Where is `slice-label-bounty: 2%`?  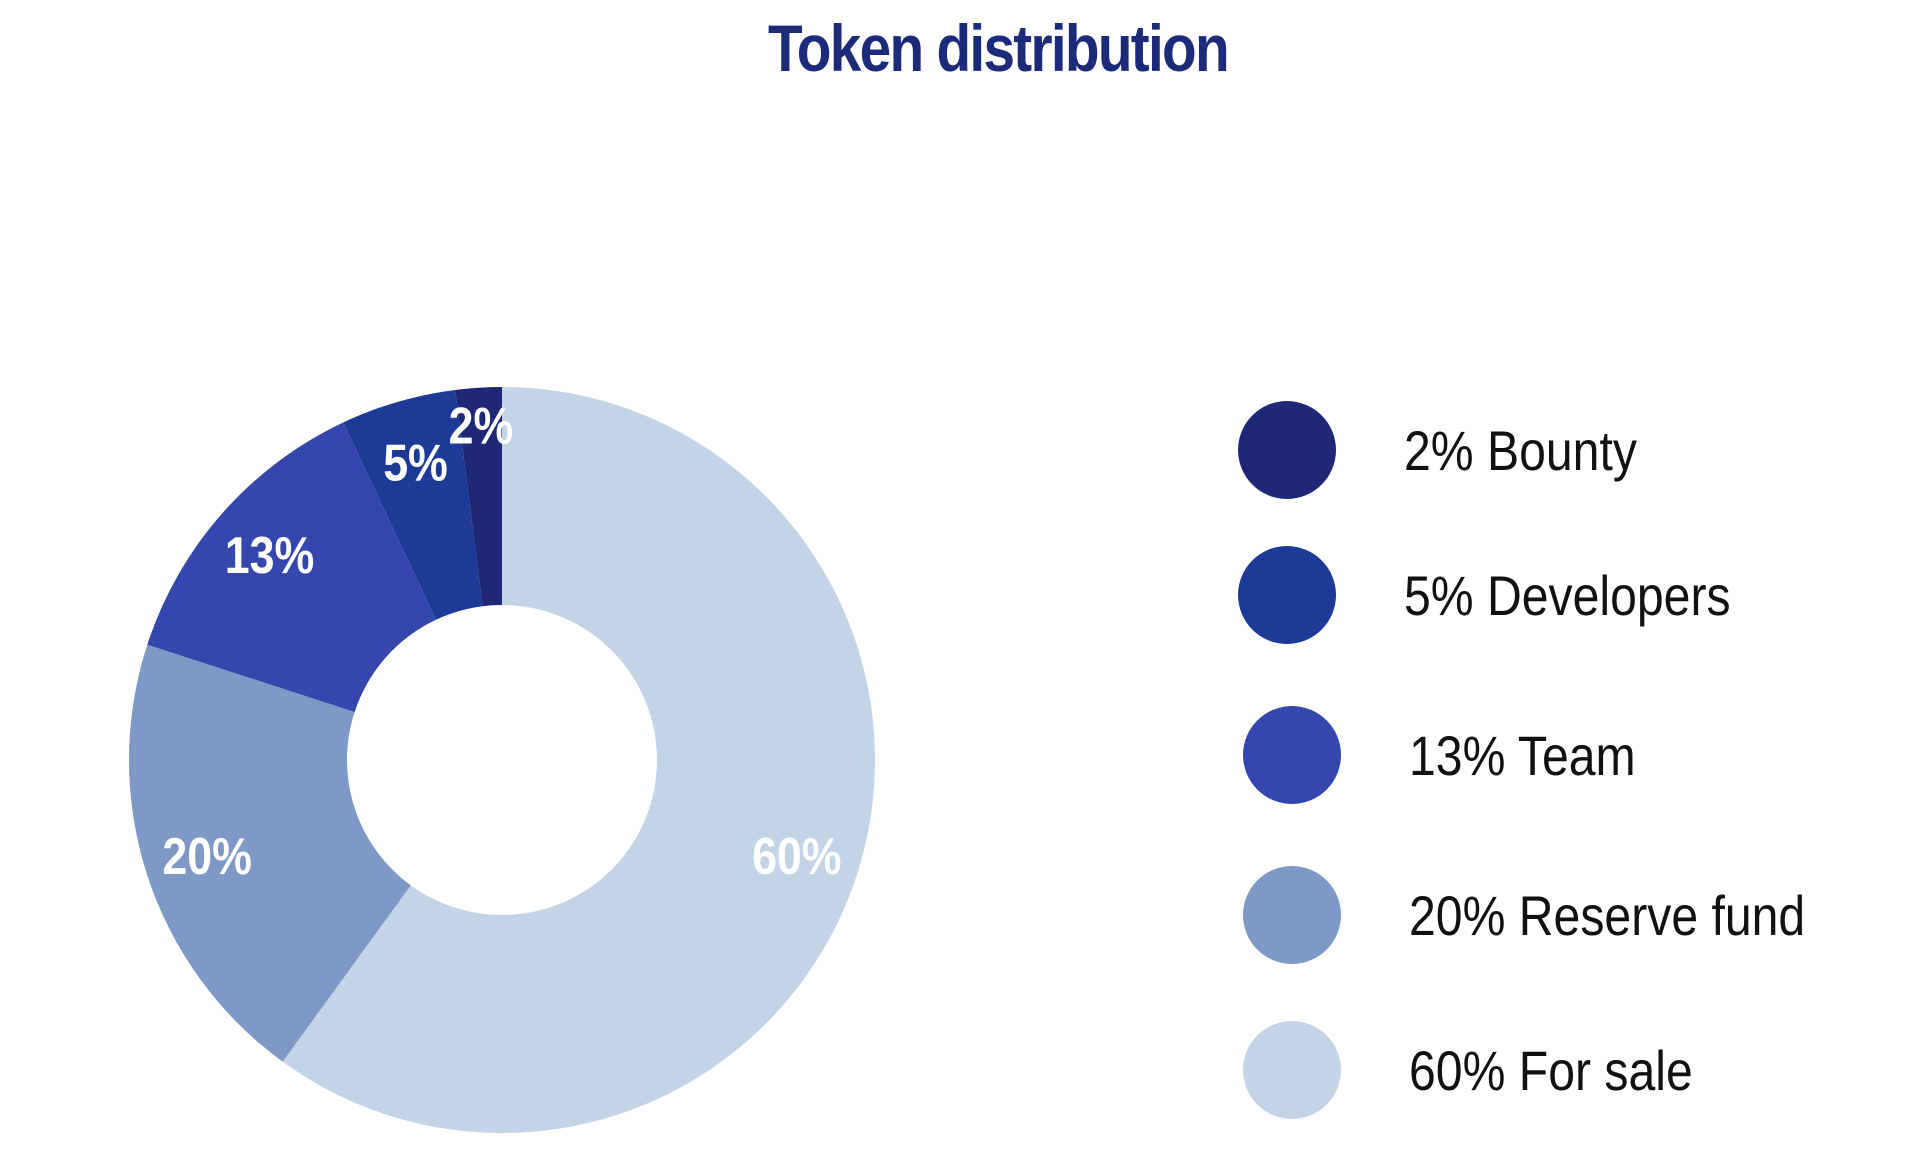 slice-label-bounty: 2% is located at coordinates (481, 427).